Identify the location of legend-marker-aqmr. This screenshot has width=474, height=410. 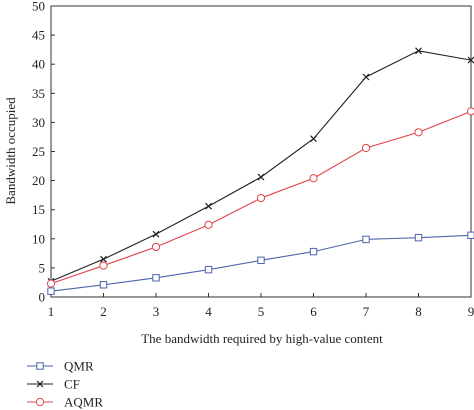
(40, 402).